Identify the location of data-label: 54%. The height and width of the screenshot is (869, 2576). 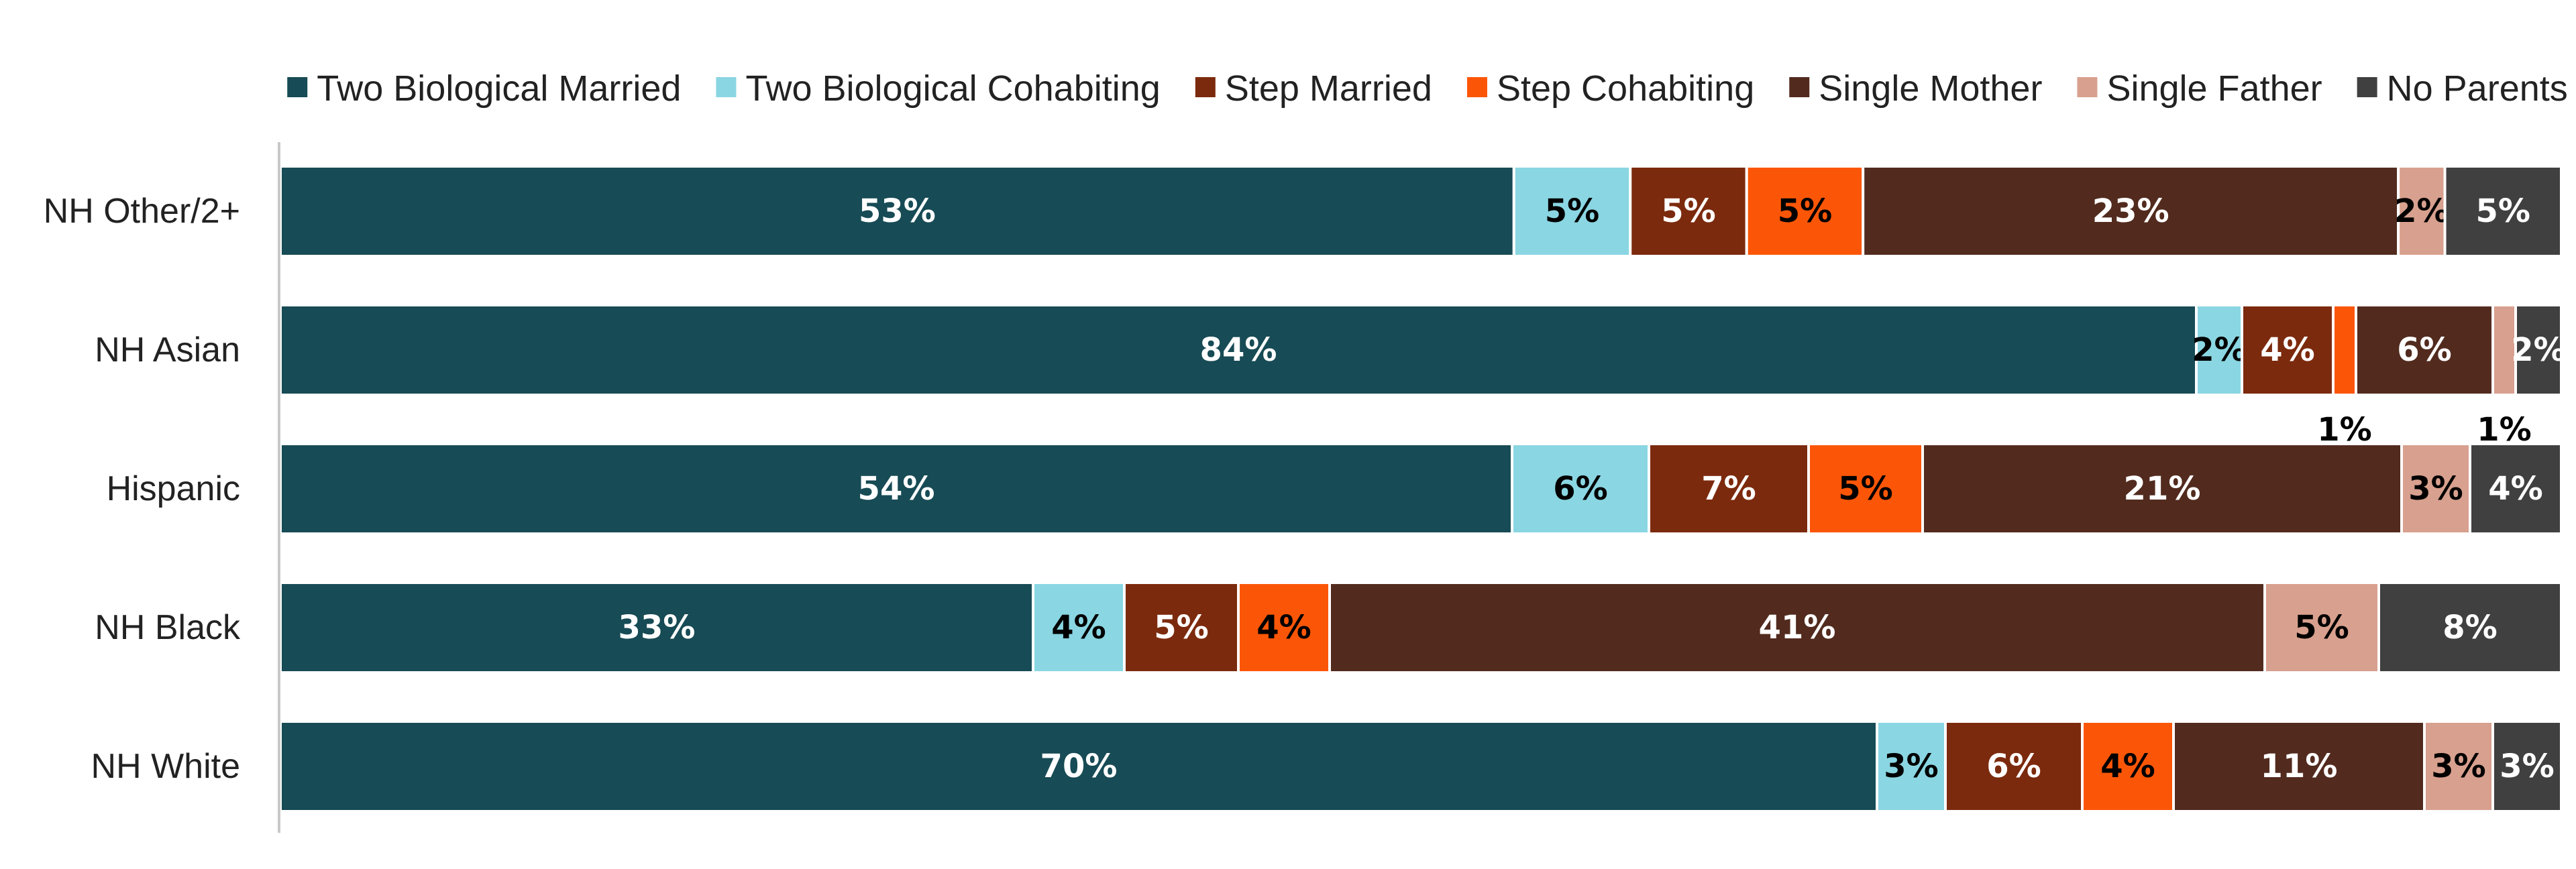
(896, 489).